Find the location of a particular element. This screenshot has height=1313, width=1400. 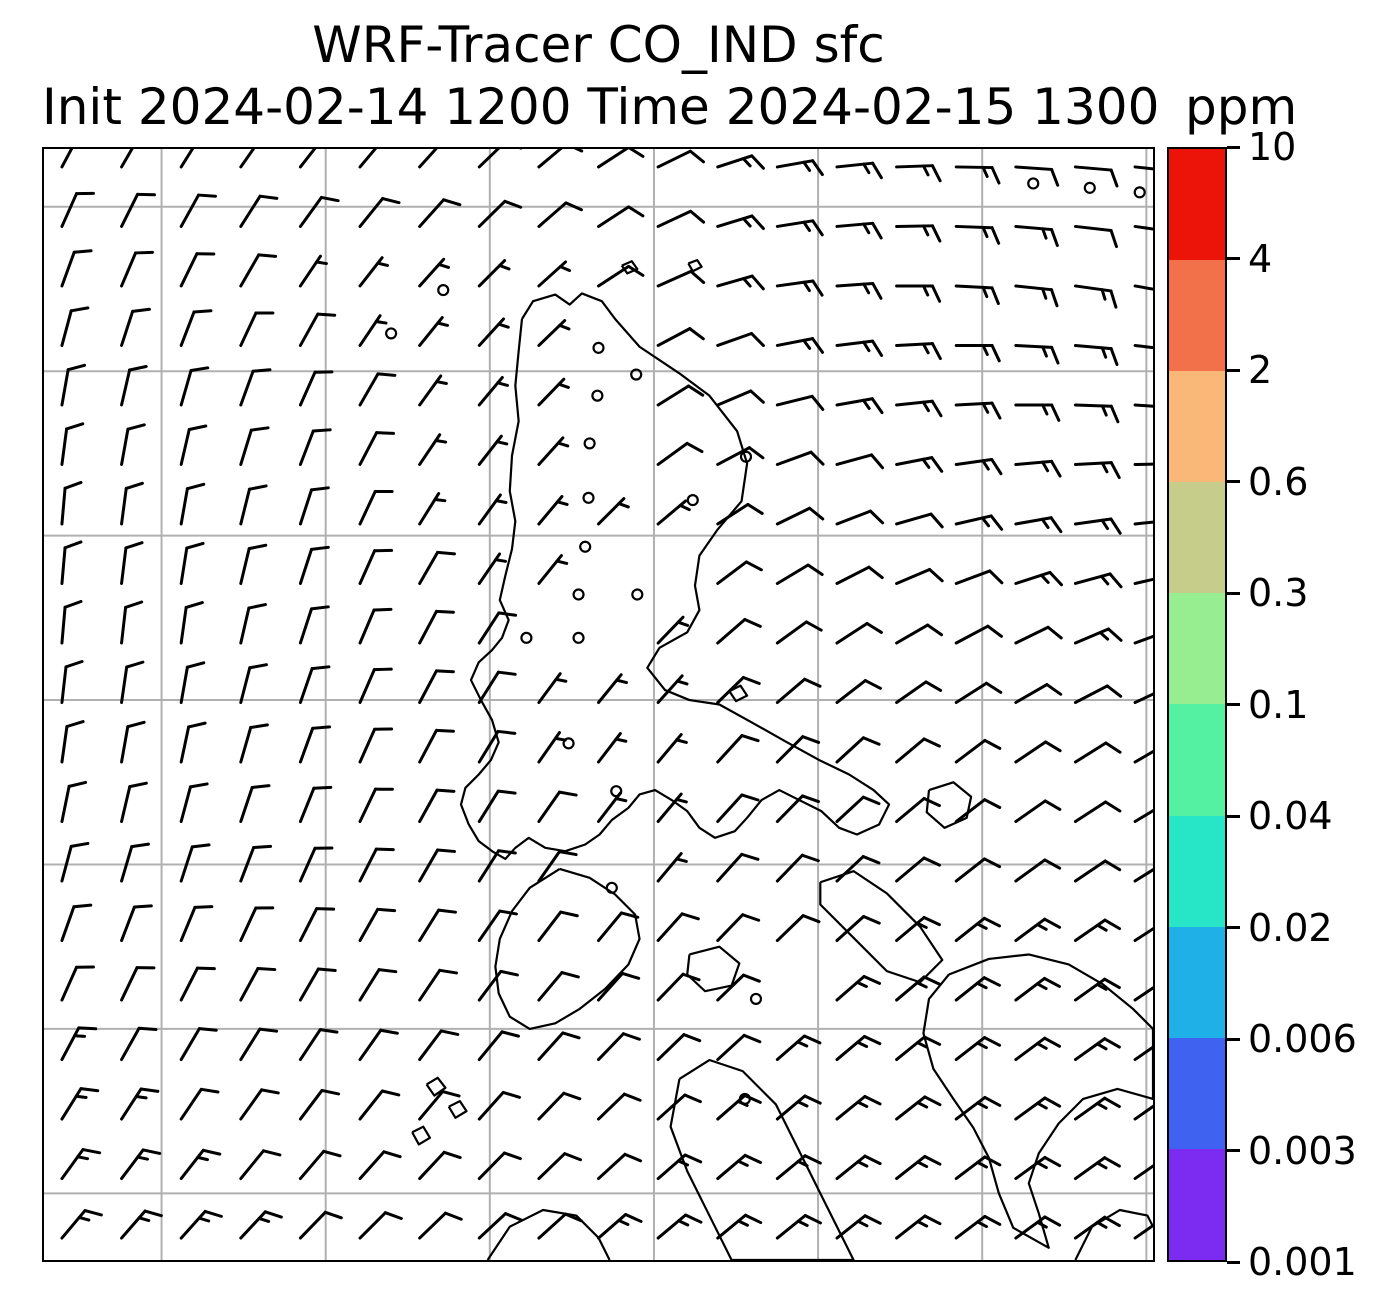

colorbar-tick-label: 0.006 is located at coordinates (1302, 1039).